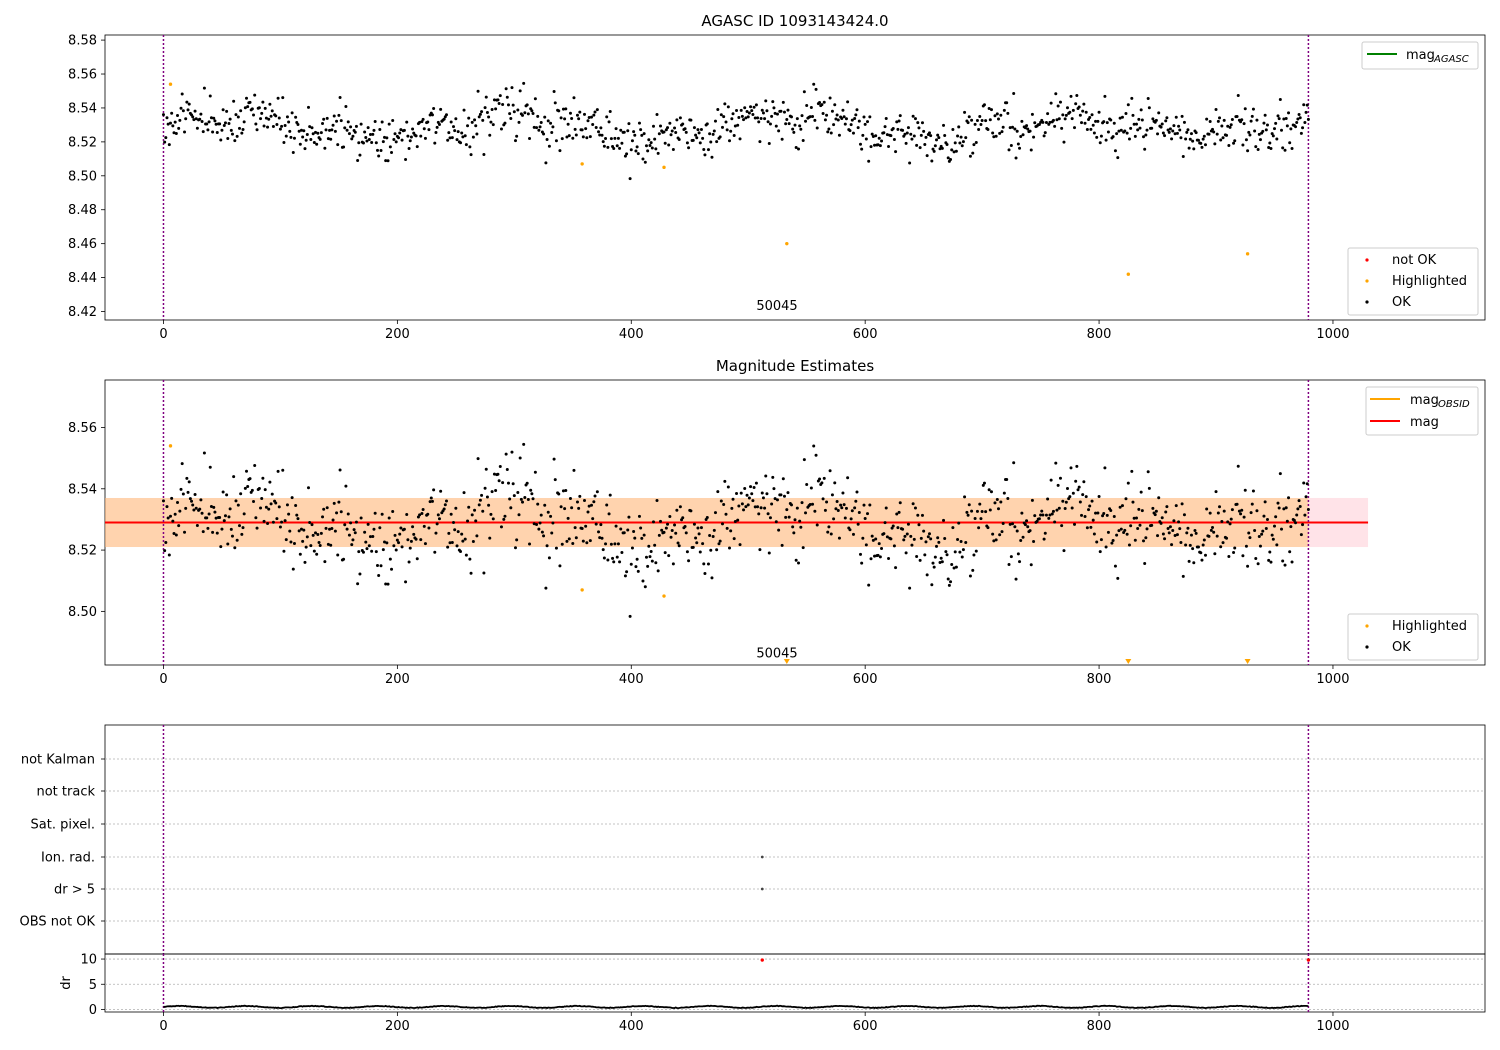 The height and width of the screenshot is (1050, 1500). I want to click on legend-mag-agasc-label: mag, so click(1420, 55).